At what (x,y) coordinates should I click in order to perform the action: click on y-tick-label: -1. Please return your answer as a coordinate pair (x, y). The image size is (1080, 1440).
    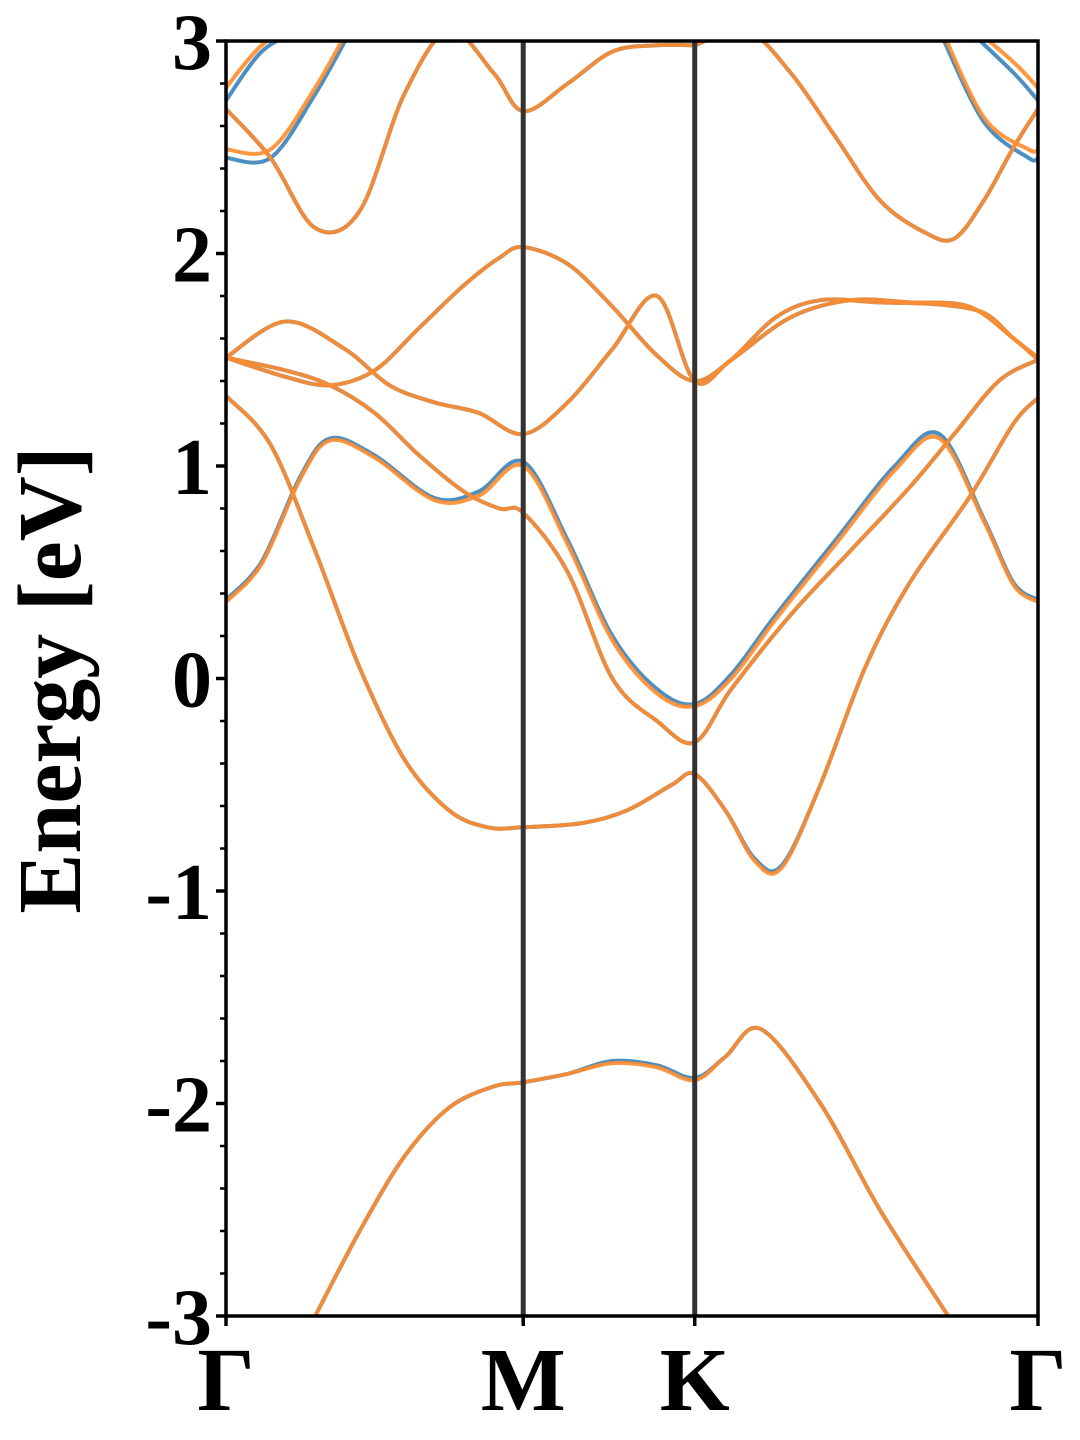
    Looking at the image, I should click on (178, 893).